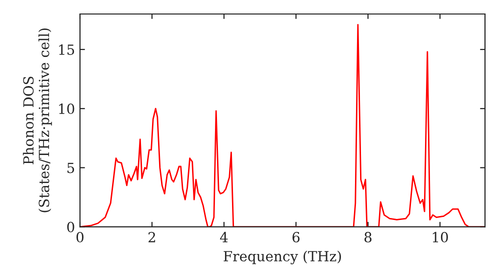 The width and height of the screenshot is (500, 280). Describe the element at coordinates (224, 237) in the screenshot. I see `x-tick-label: 4` at that location.